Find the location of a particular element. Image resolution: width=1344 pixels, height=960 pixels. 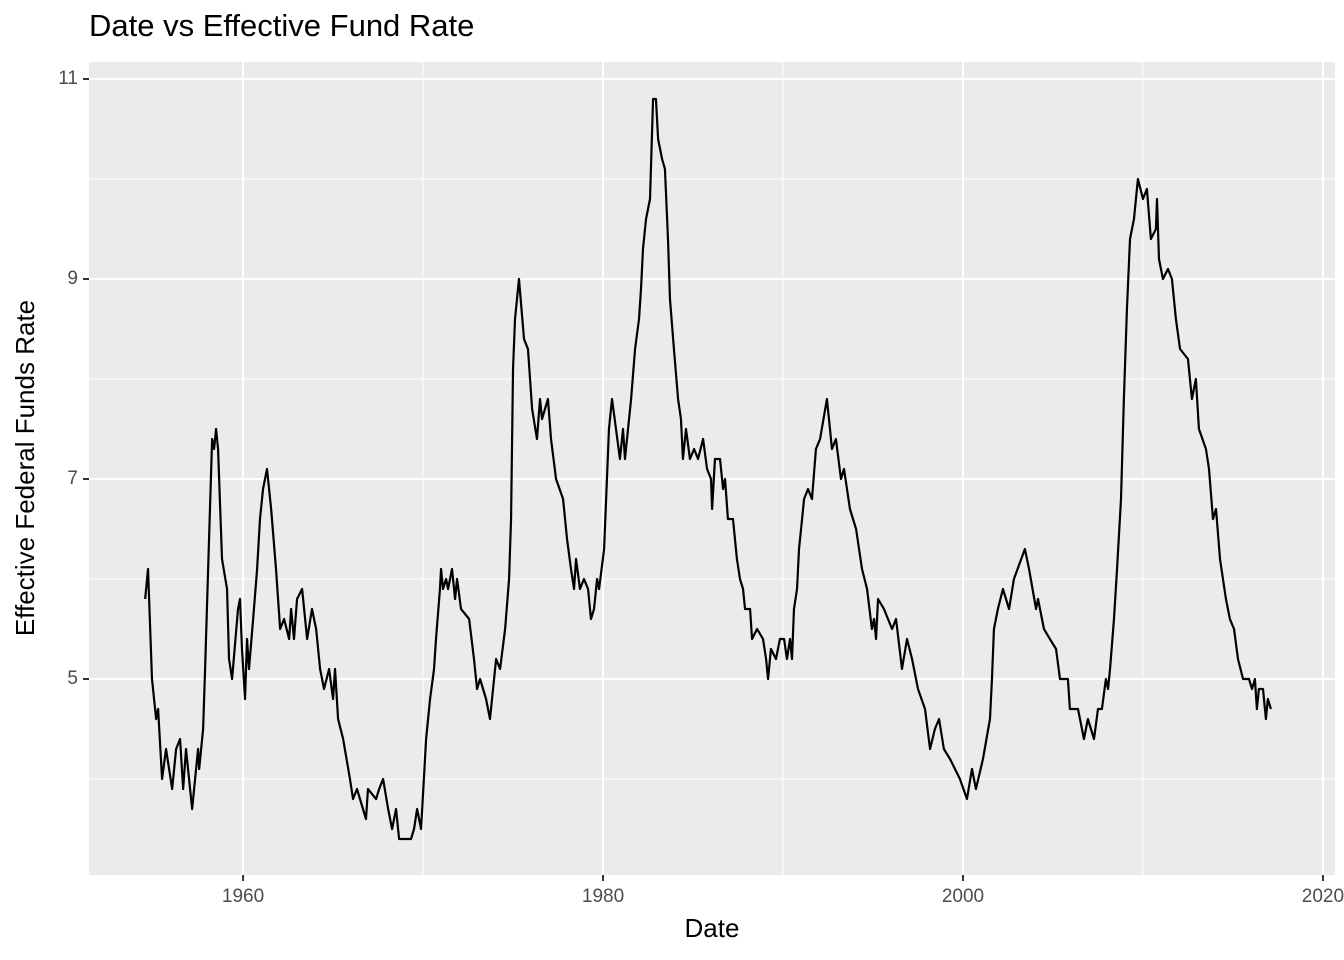

y-tick-label: 9 is located at coordinates (72, 278).